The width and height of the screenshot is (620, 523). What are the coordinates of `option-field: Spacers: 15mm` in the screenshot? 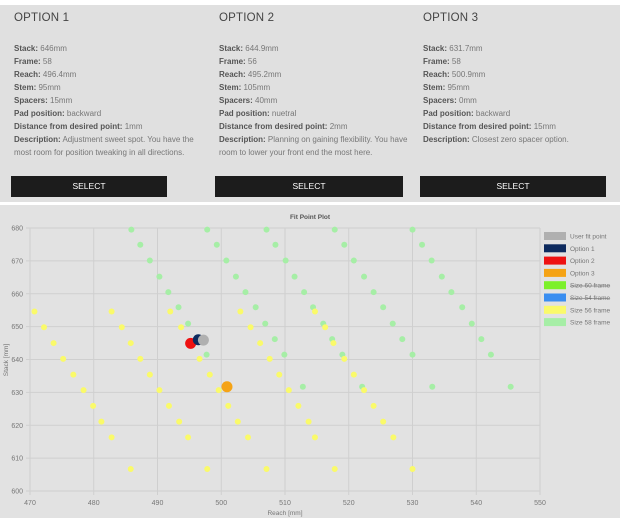 It's located at (110, 100).